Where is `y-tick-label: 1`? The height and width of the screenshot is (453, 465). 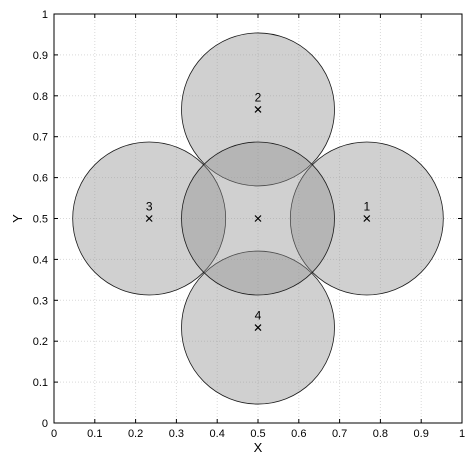 y-tick-label: 1 is located at coordinates (45, 15).